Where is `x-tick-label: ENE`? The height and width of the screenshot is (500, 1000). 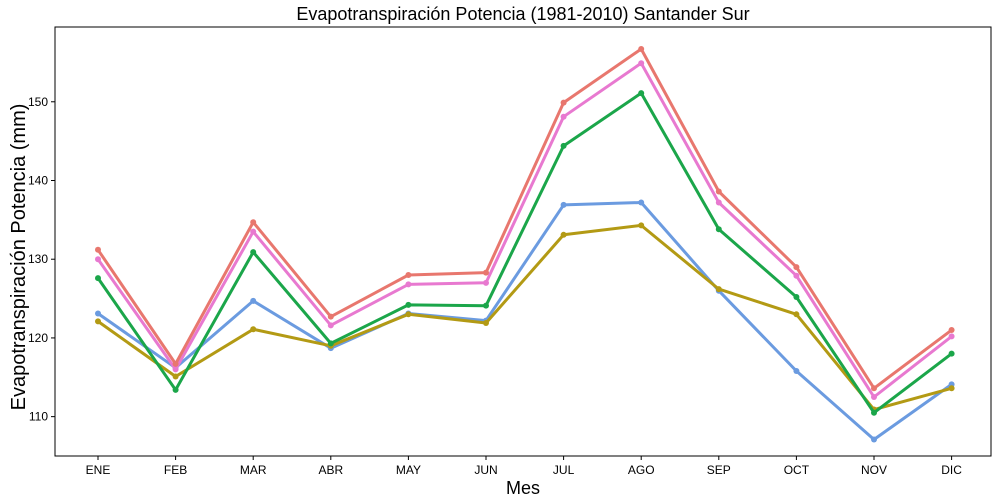 x-tick-label: ENE is located at coordinates (98, 470).